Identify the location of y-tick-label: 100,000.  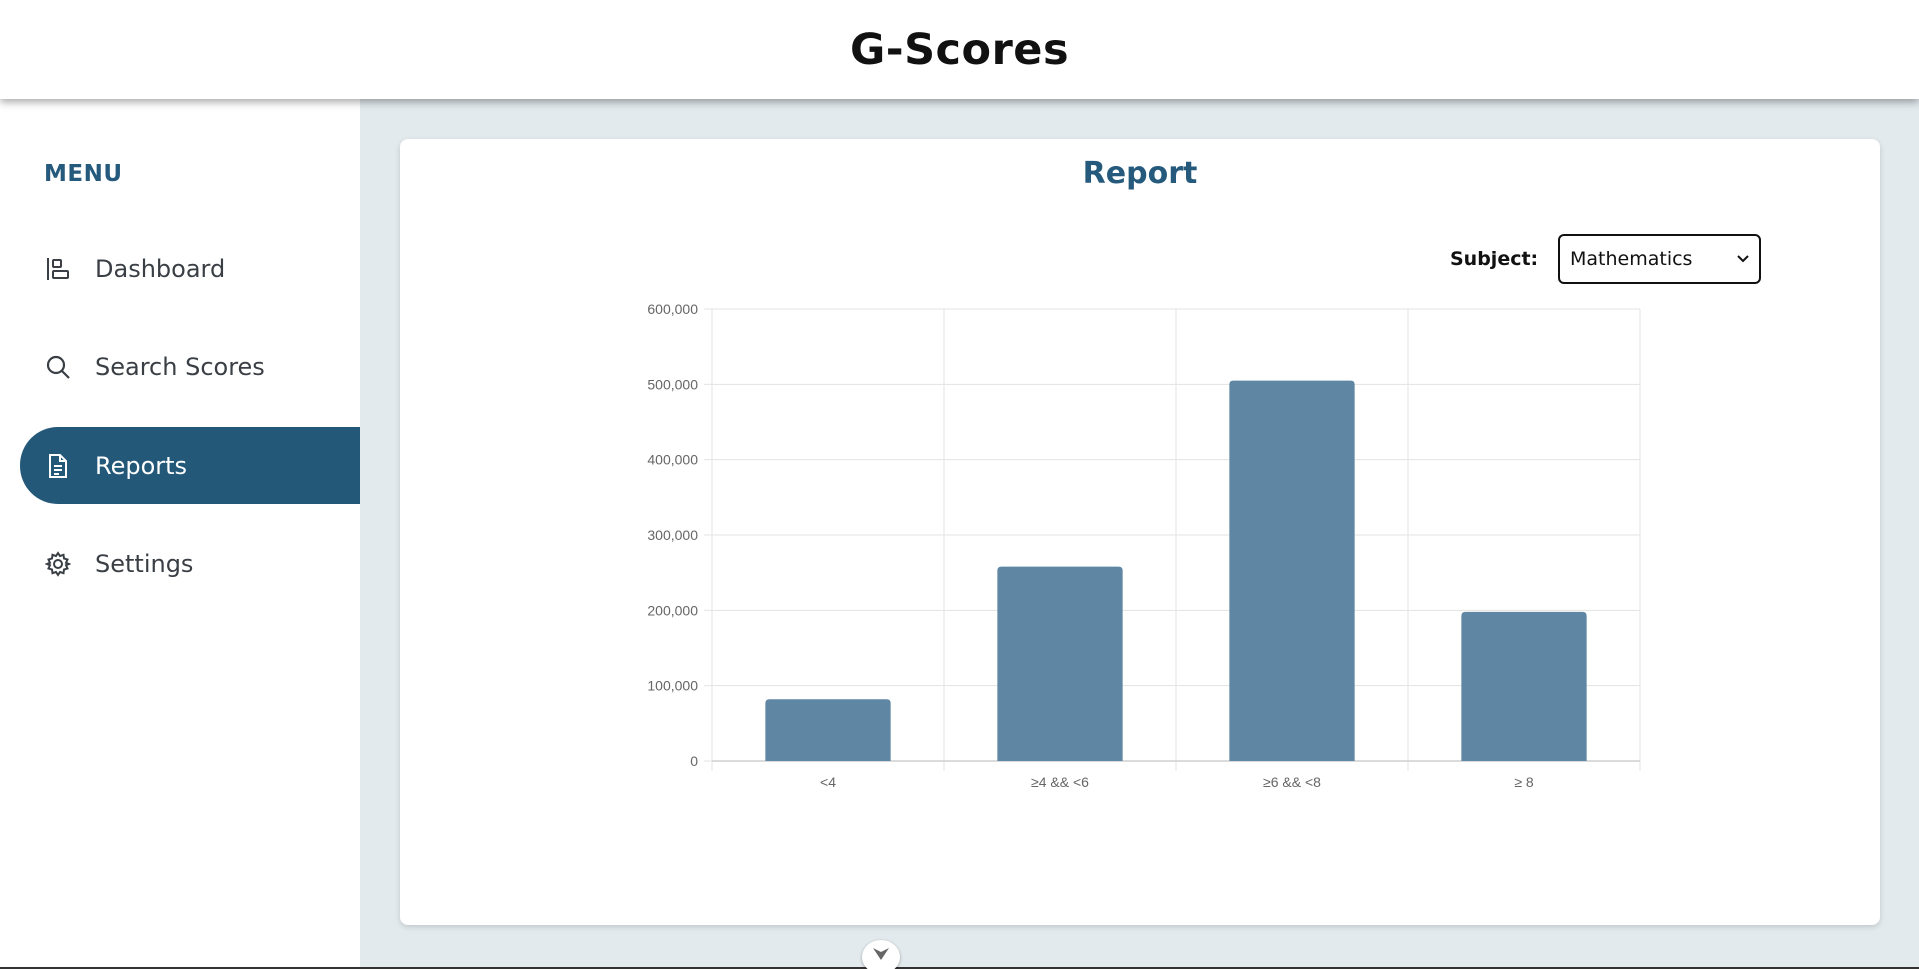
(672, 686).